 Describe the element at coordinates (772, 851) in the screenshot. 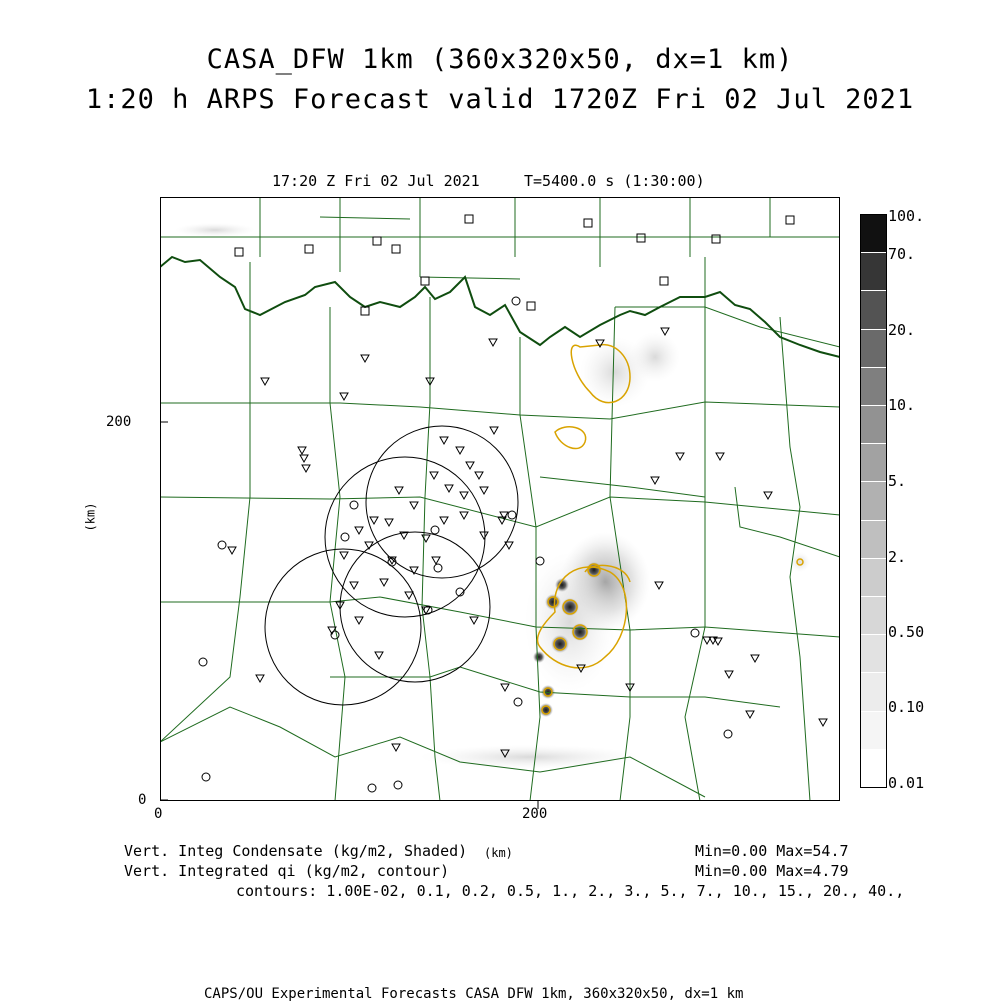

I see `shaded-field-stats: Min=0.00 Max=54.7` at that location.